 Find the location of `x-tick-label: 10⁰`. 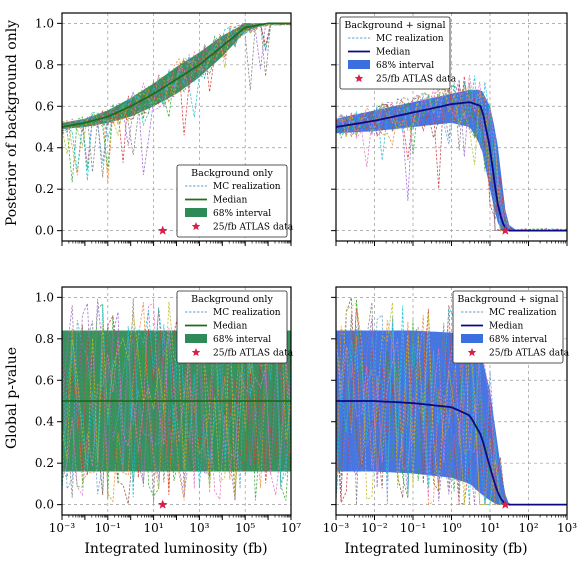

x-tick-label: 10⁰ is located at coordinates (451, 528).